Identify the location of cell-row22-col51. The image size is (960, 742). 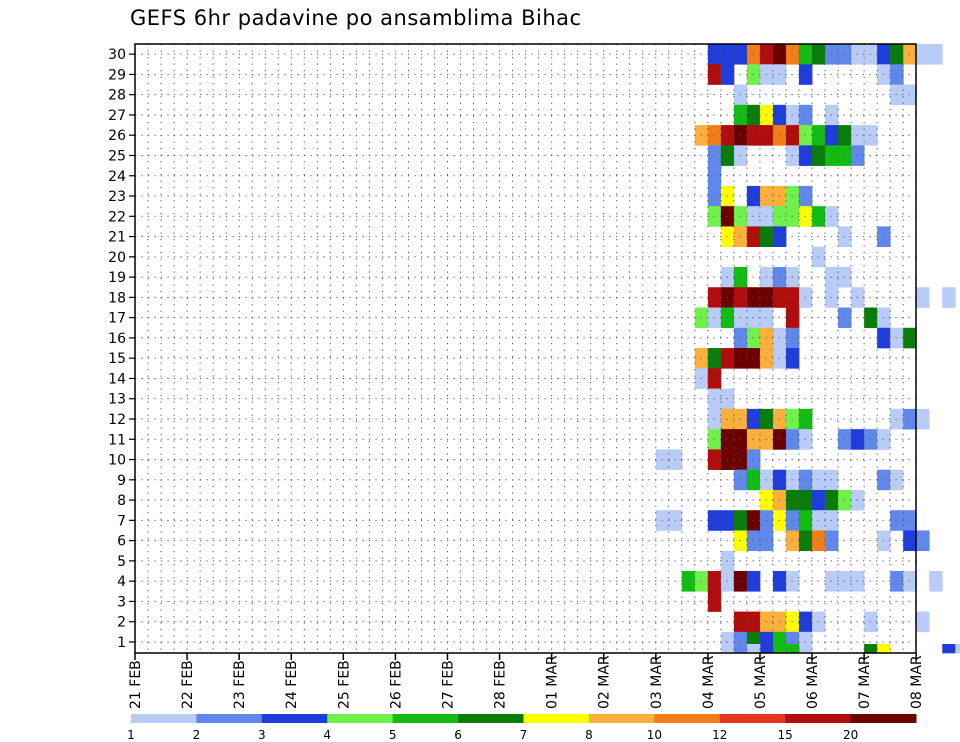
(806, 216).